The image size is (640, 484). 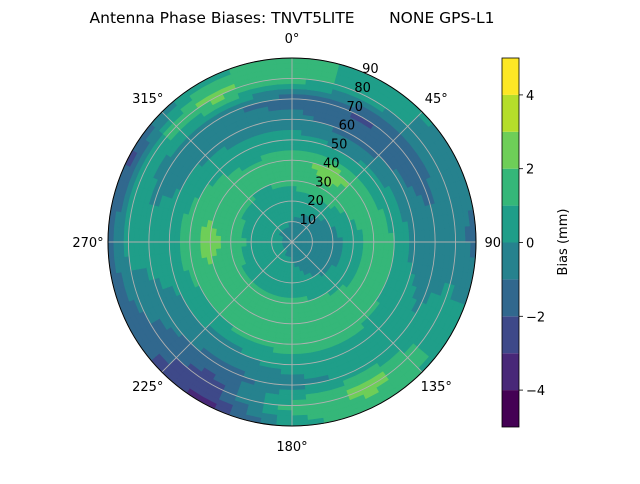 I want to click on radial-tick-label: 60, so click(x=347, y=126).